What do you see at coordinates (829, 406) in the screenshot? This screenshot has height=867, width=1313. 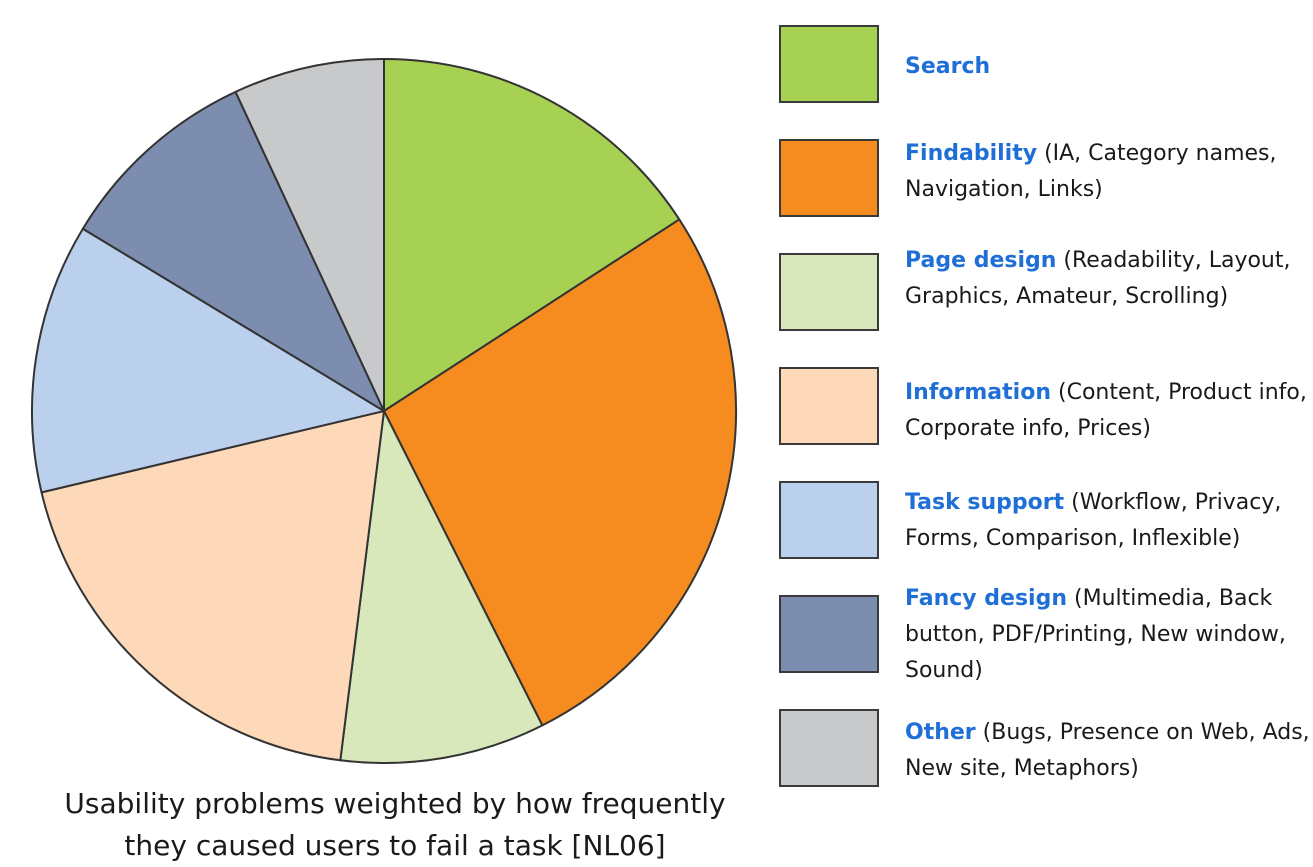 I see `legend-swatch-information` at bounding box center [829, 406].